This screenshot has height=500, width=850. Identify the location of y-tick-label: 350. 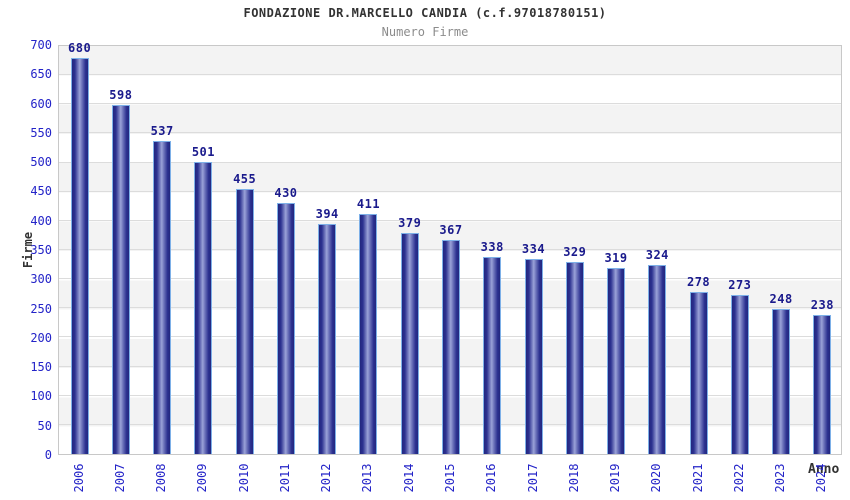
(41, 250).